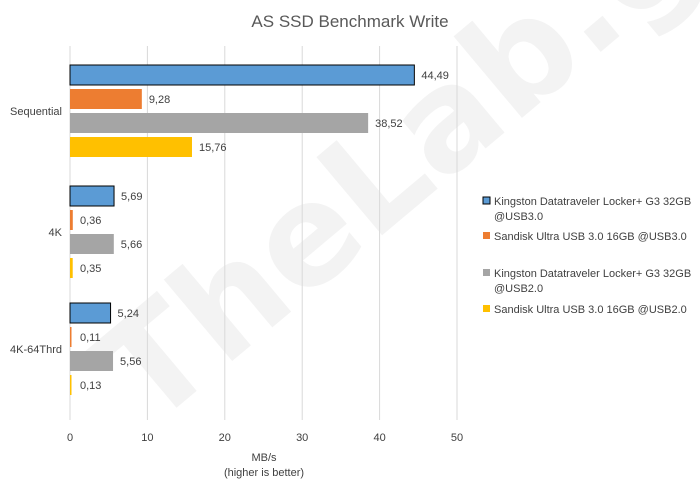 Image resolution: width=700 pixels, height=500 pixels. What do you see at coordinates (128, 314) in the screenshot?
I see `data-label: 5,24` at bounding box center [128, 314].